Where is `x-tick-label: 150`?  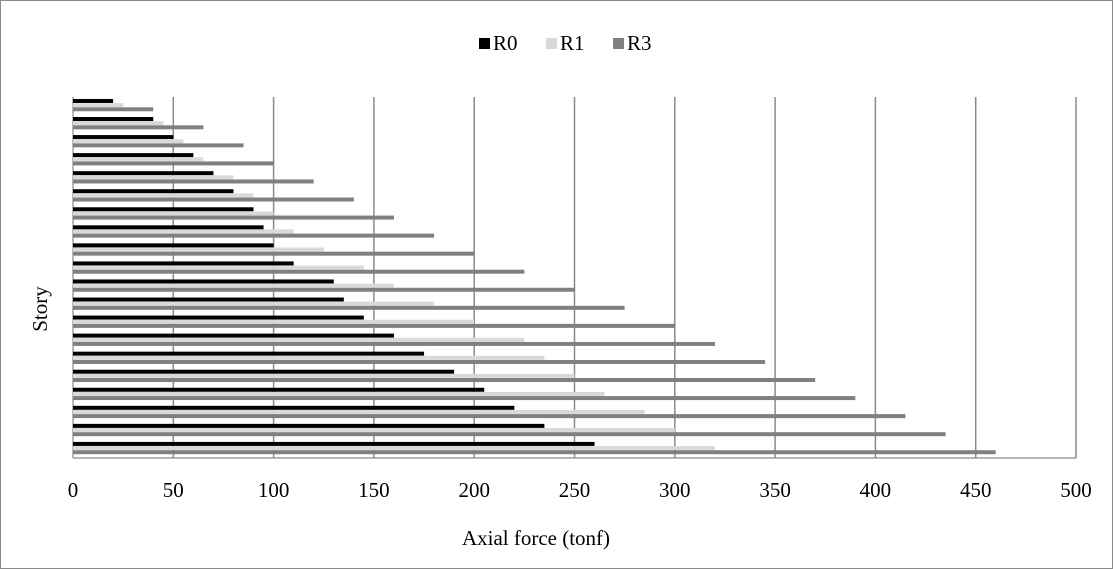
x-tick-label: 150 is located at coordinates (374, 490).